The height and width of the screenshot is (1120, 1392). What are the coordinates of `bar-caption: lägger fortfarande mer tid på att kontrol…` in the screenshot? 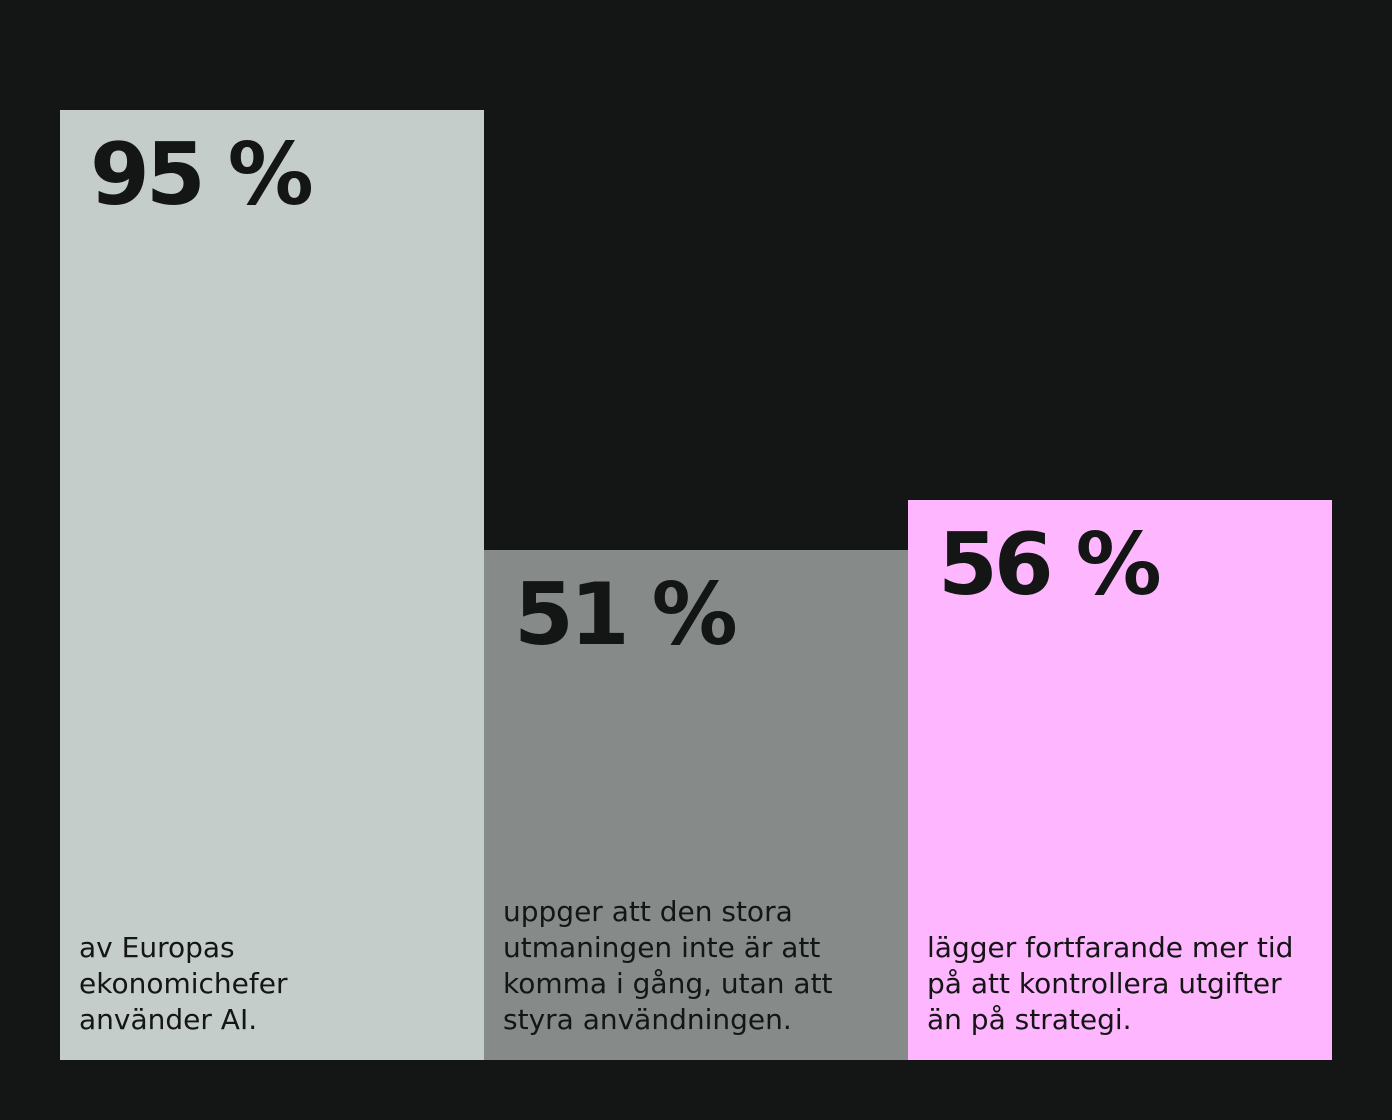 It's located at (1110, 983).